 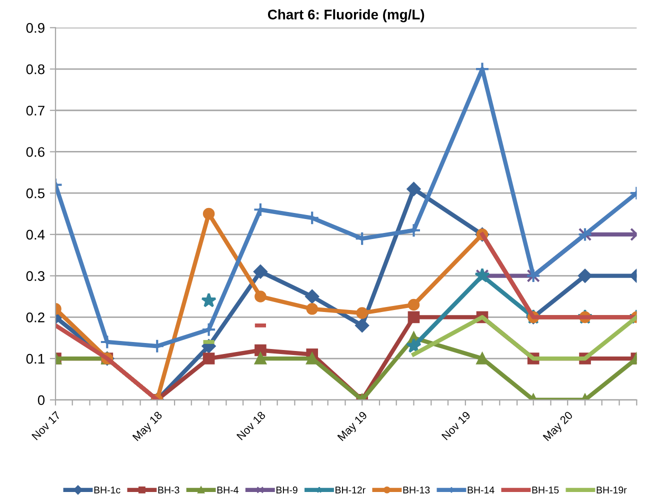 I want to click on y-tick-label: 0, so click(x=41, y=400).